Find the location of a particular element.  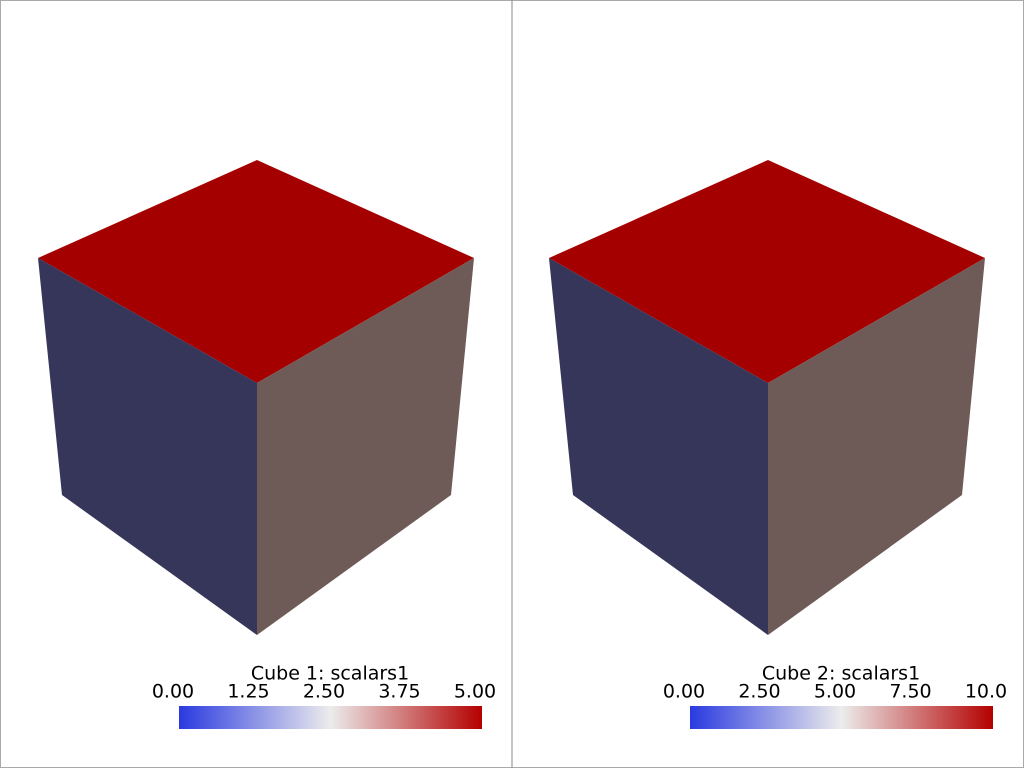

colorbar-tick-label: 10.0 is located at coordinates (986, 692).